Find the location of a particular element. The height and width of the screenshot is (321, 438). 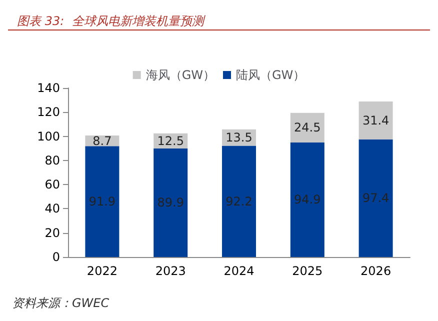

data-label: 31.4 is located at coordinates (376, 120).